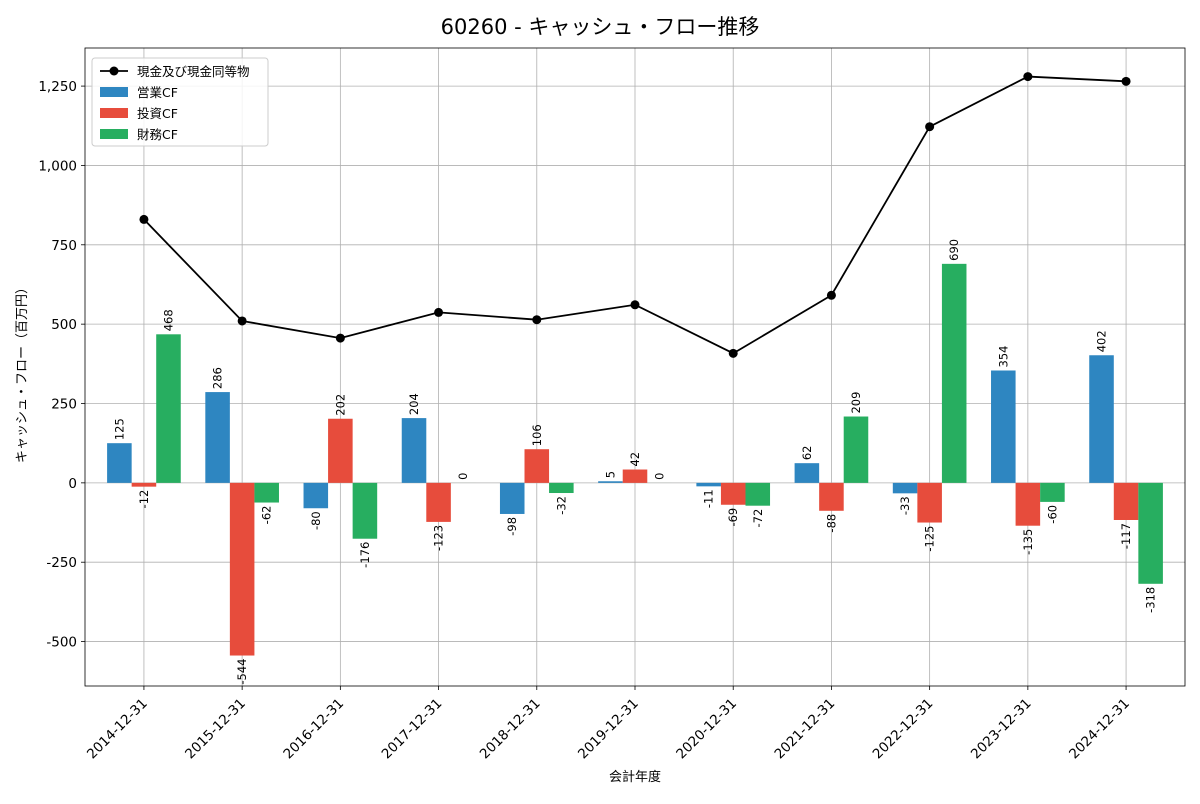 This screenshot has width=1200, height=804. Describe the element at coordinates (905, 505) in the screenshot. I see `bar-value-label: -33` at that location.